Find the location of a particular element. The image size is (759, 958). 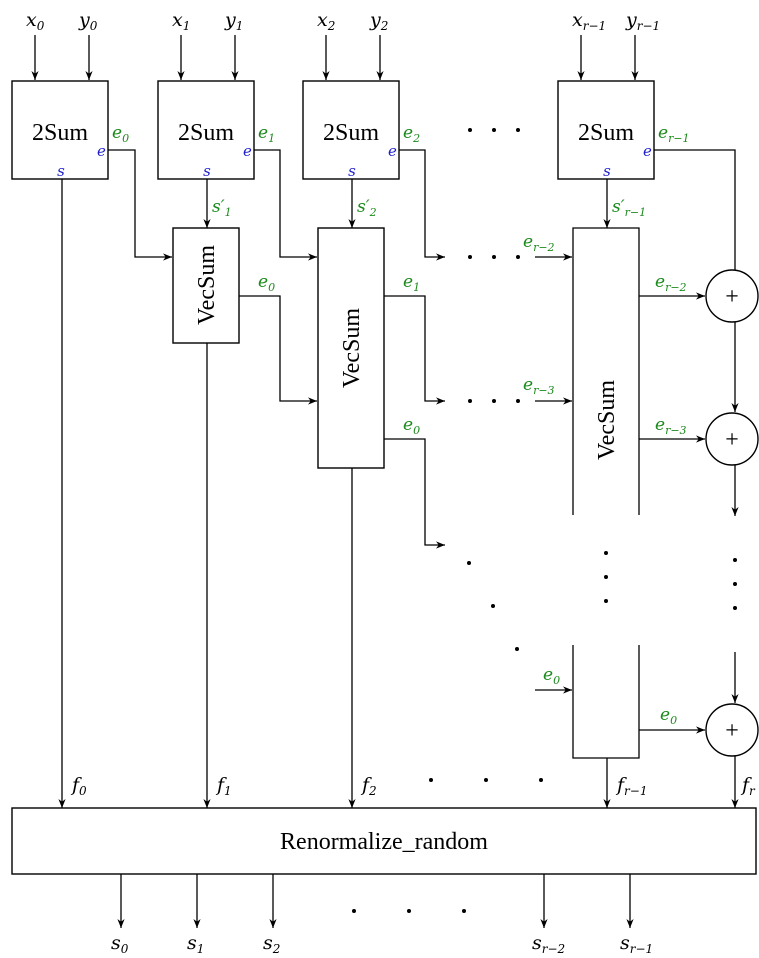

err-label-e0: e0 is located at coordinates (120, 134).